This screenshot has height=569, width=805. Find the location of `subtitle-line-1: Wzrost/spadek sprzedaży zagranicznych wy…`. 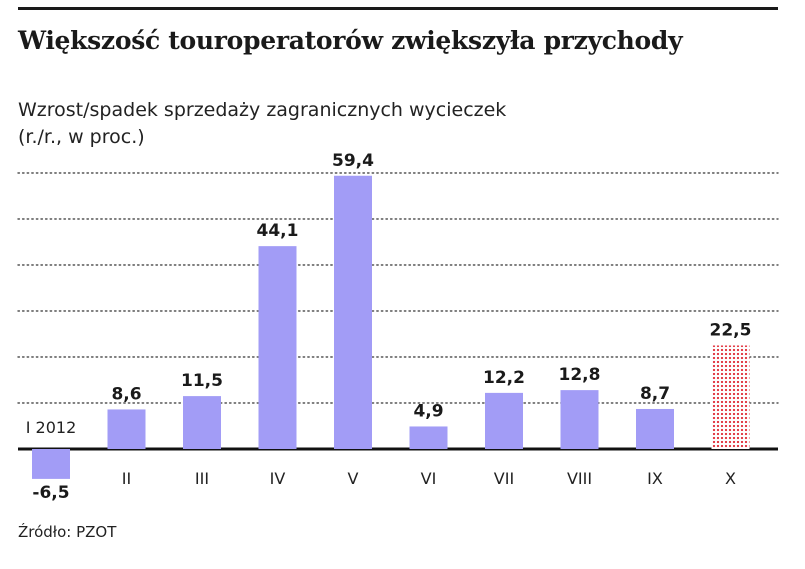

subtitle-line-1: Wzrost/spadek sprzedaży zagranicznych wy… is located at coordinates (262, 110).